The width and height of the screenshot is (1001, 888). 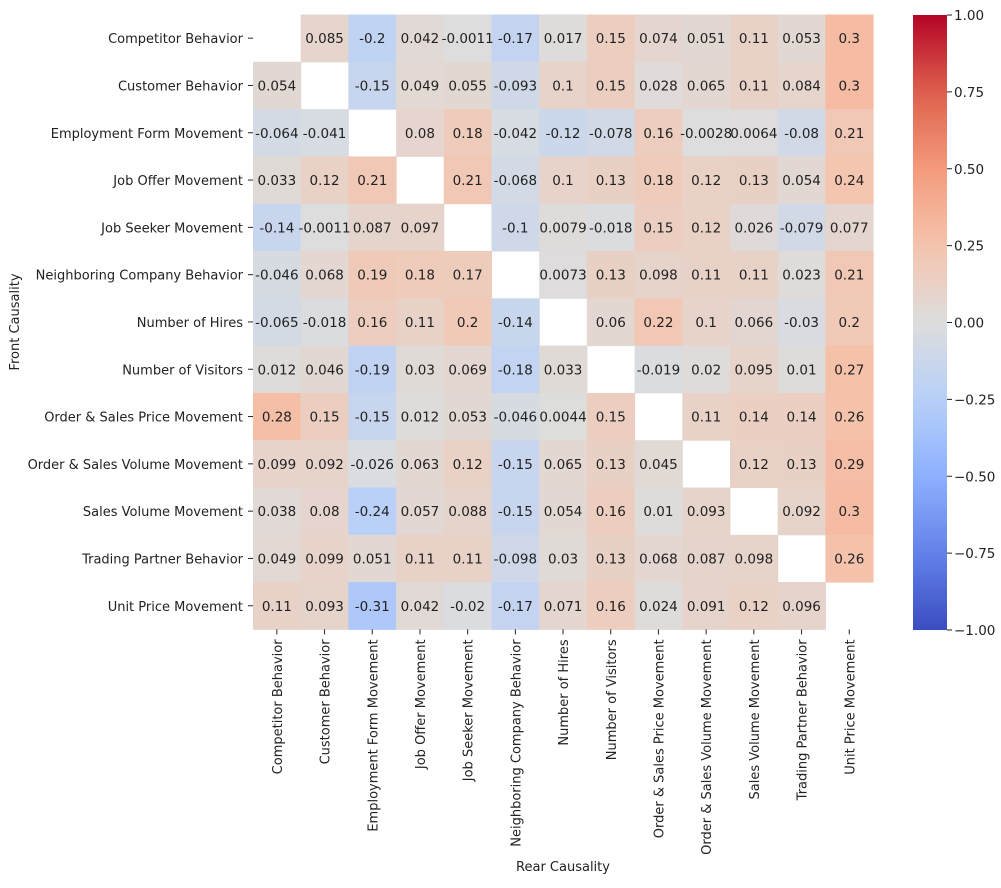 I want to click on cell-value-label: 0.3, so click(x=849, y=39).